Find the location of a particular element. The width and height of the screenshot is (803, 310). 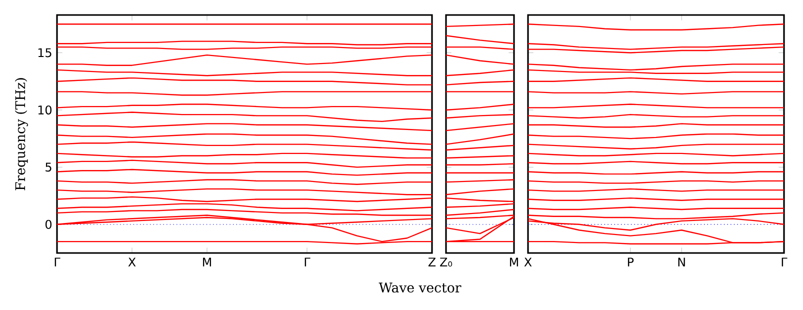

y-axis-title: Frequency (THz) is located at coordinates (21, 134).